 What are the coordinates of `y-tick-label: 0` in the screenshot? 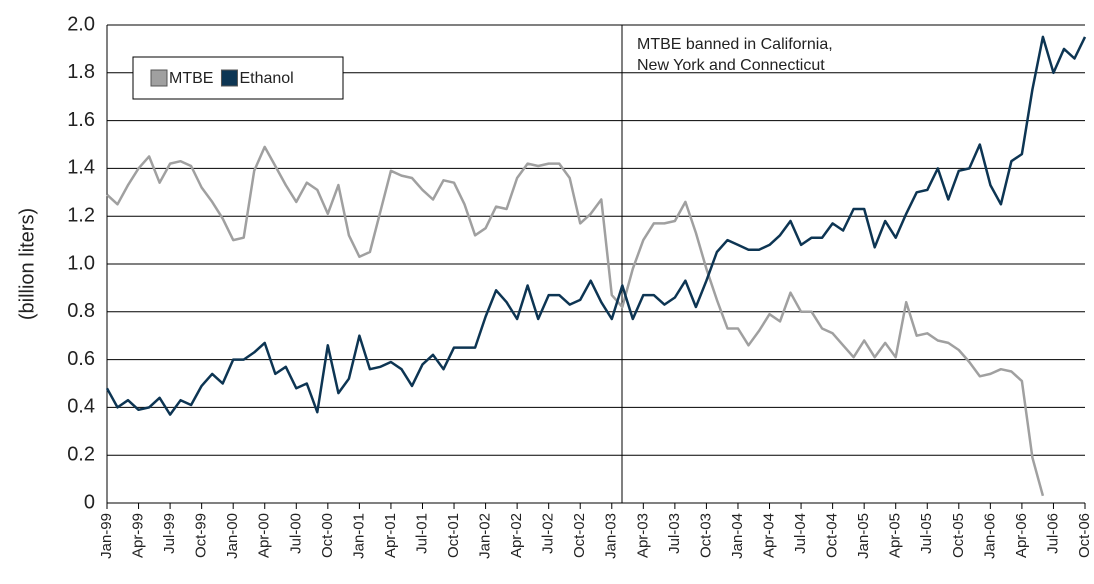 It's located at (89, 502).